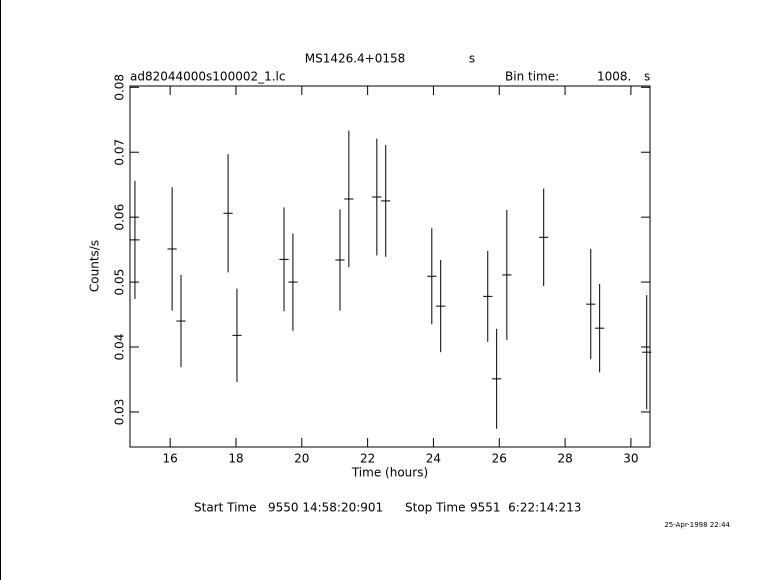 This screenshot has height=580, width=781. What do you see at coordinates (208, 77) in the screenshot?
I see `subtitle: ad82044000s100002_1.lc` at bounding box center [208, 77].